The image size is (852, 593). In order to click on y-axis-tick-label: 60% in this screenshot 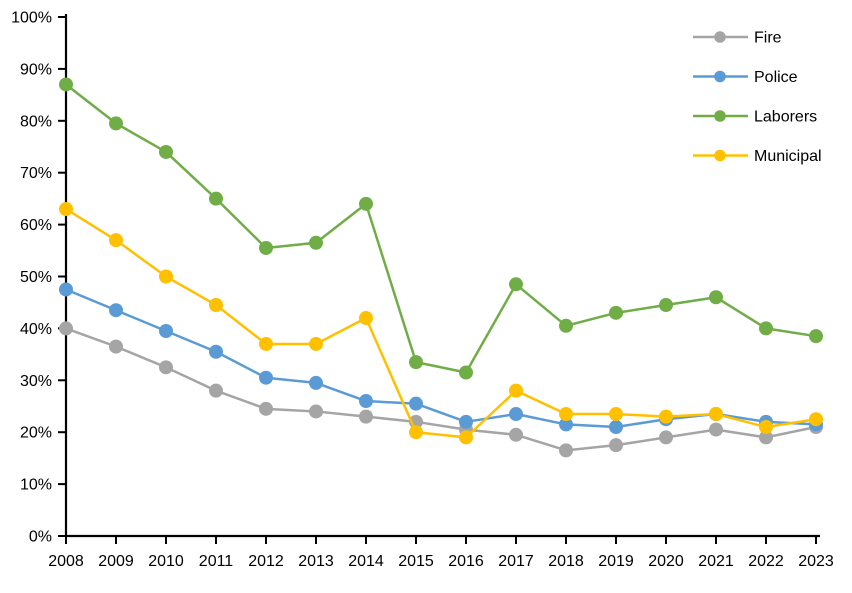, I will do `click(36, 225)`.